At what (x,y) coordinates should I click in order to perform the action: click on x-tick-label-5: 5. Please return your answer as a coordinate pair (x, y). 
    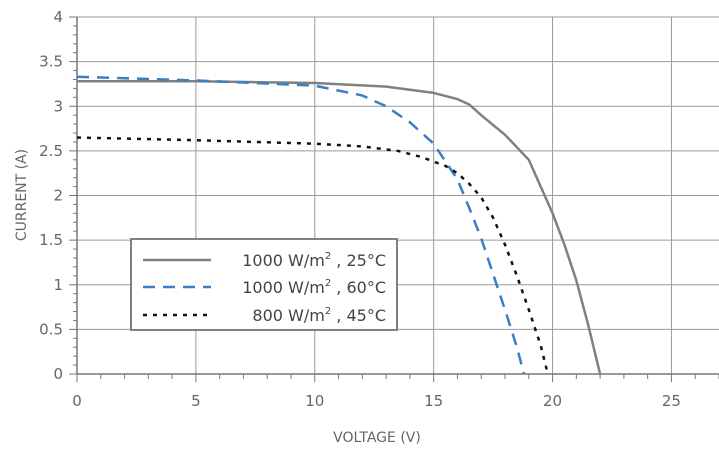
    Looking at the image, I should click on (196, 401).